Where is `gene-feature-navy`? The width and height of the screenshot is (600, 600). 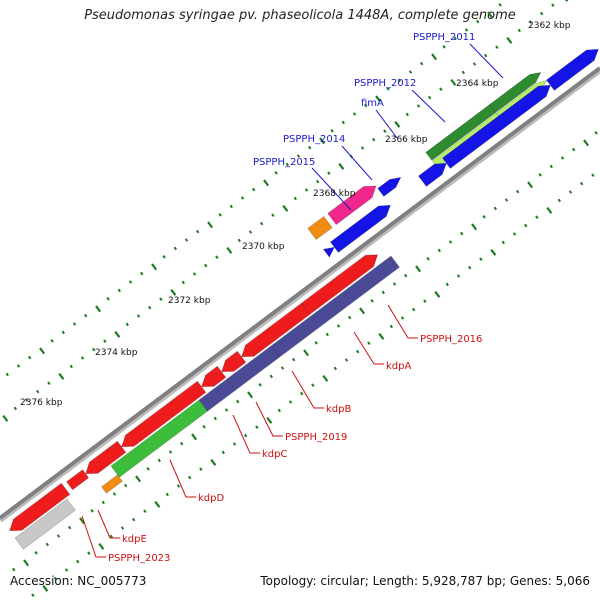
gene-feature-navy is located at coordinates (335, 306).